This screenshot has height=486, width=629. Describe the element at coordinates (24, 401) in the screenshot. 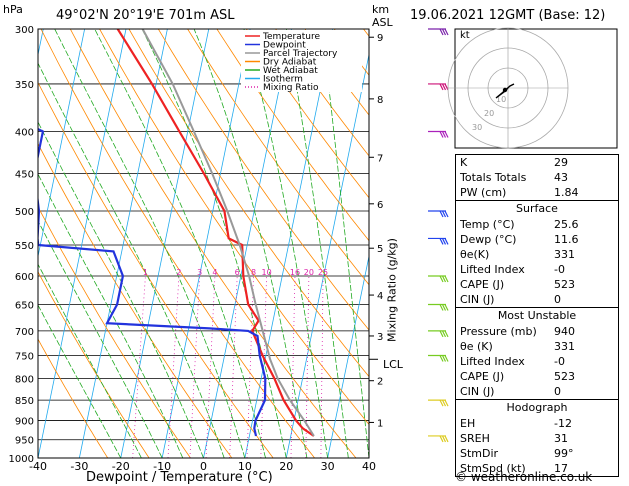

I see `pressure-tick-label: 850` at that location.